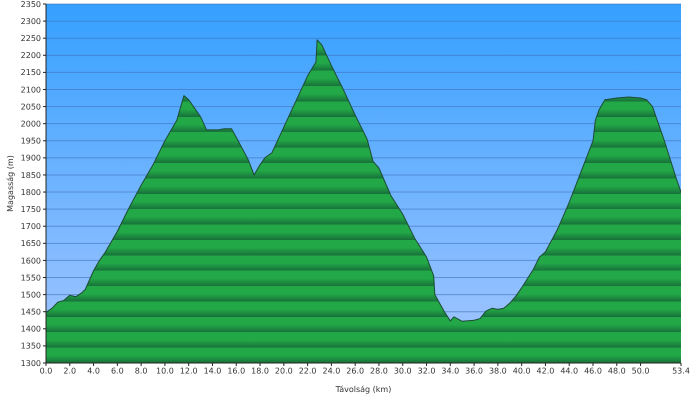  What do you see at coordinates (213, 371) in the screenshot?
I see `x-tick-label: 14.0` at bounding box center [213, 371].